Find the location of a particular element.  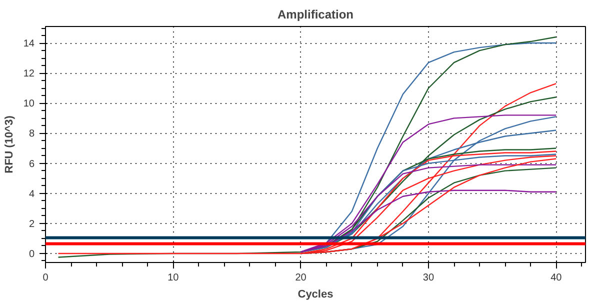

y-tick-label: 4 is located at coordinates (31, 194).